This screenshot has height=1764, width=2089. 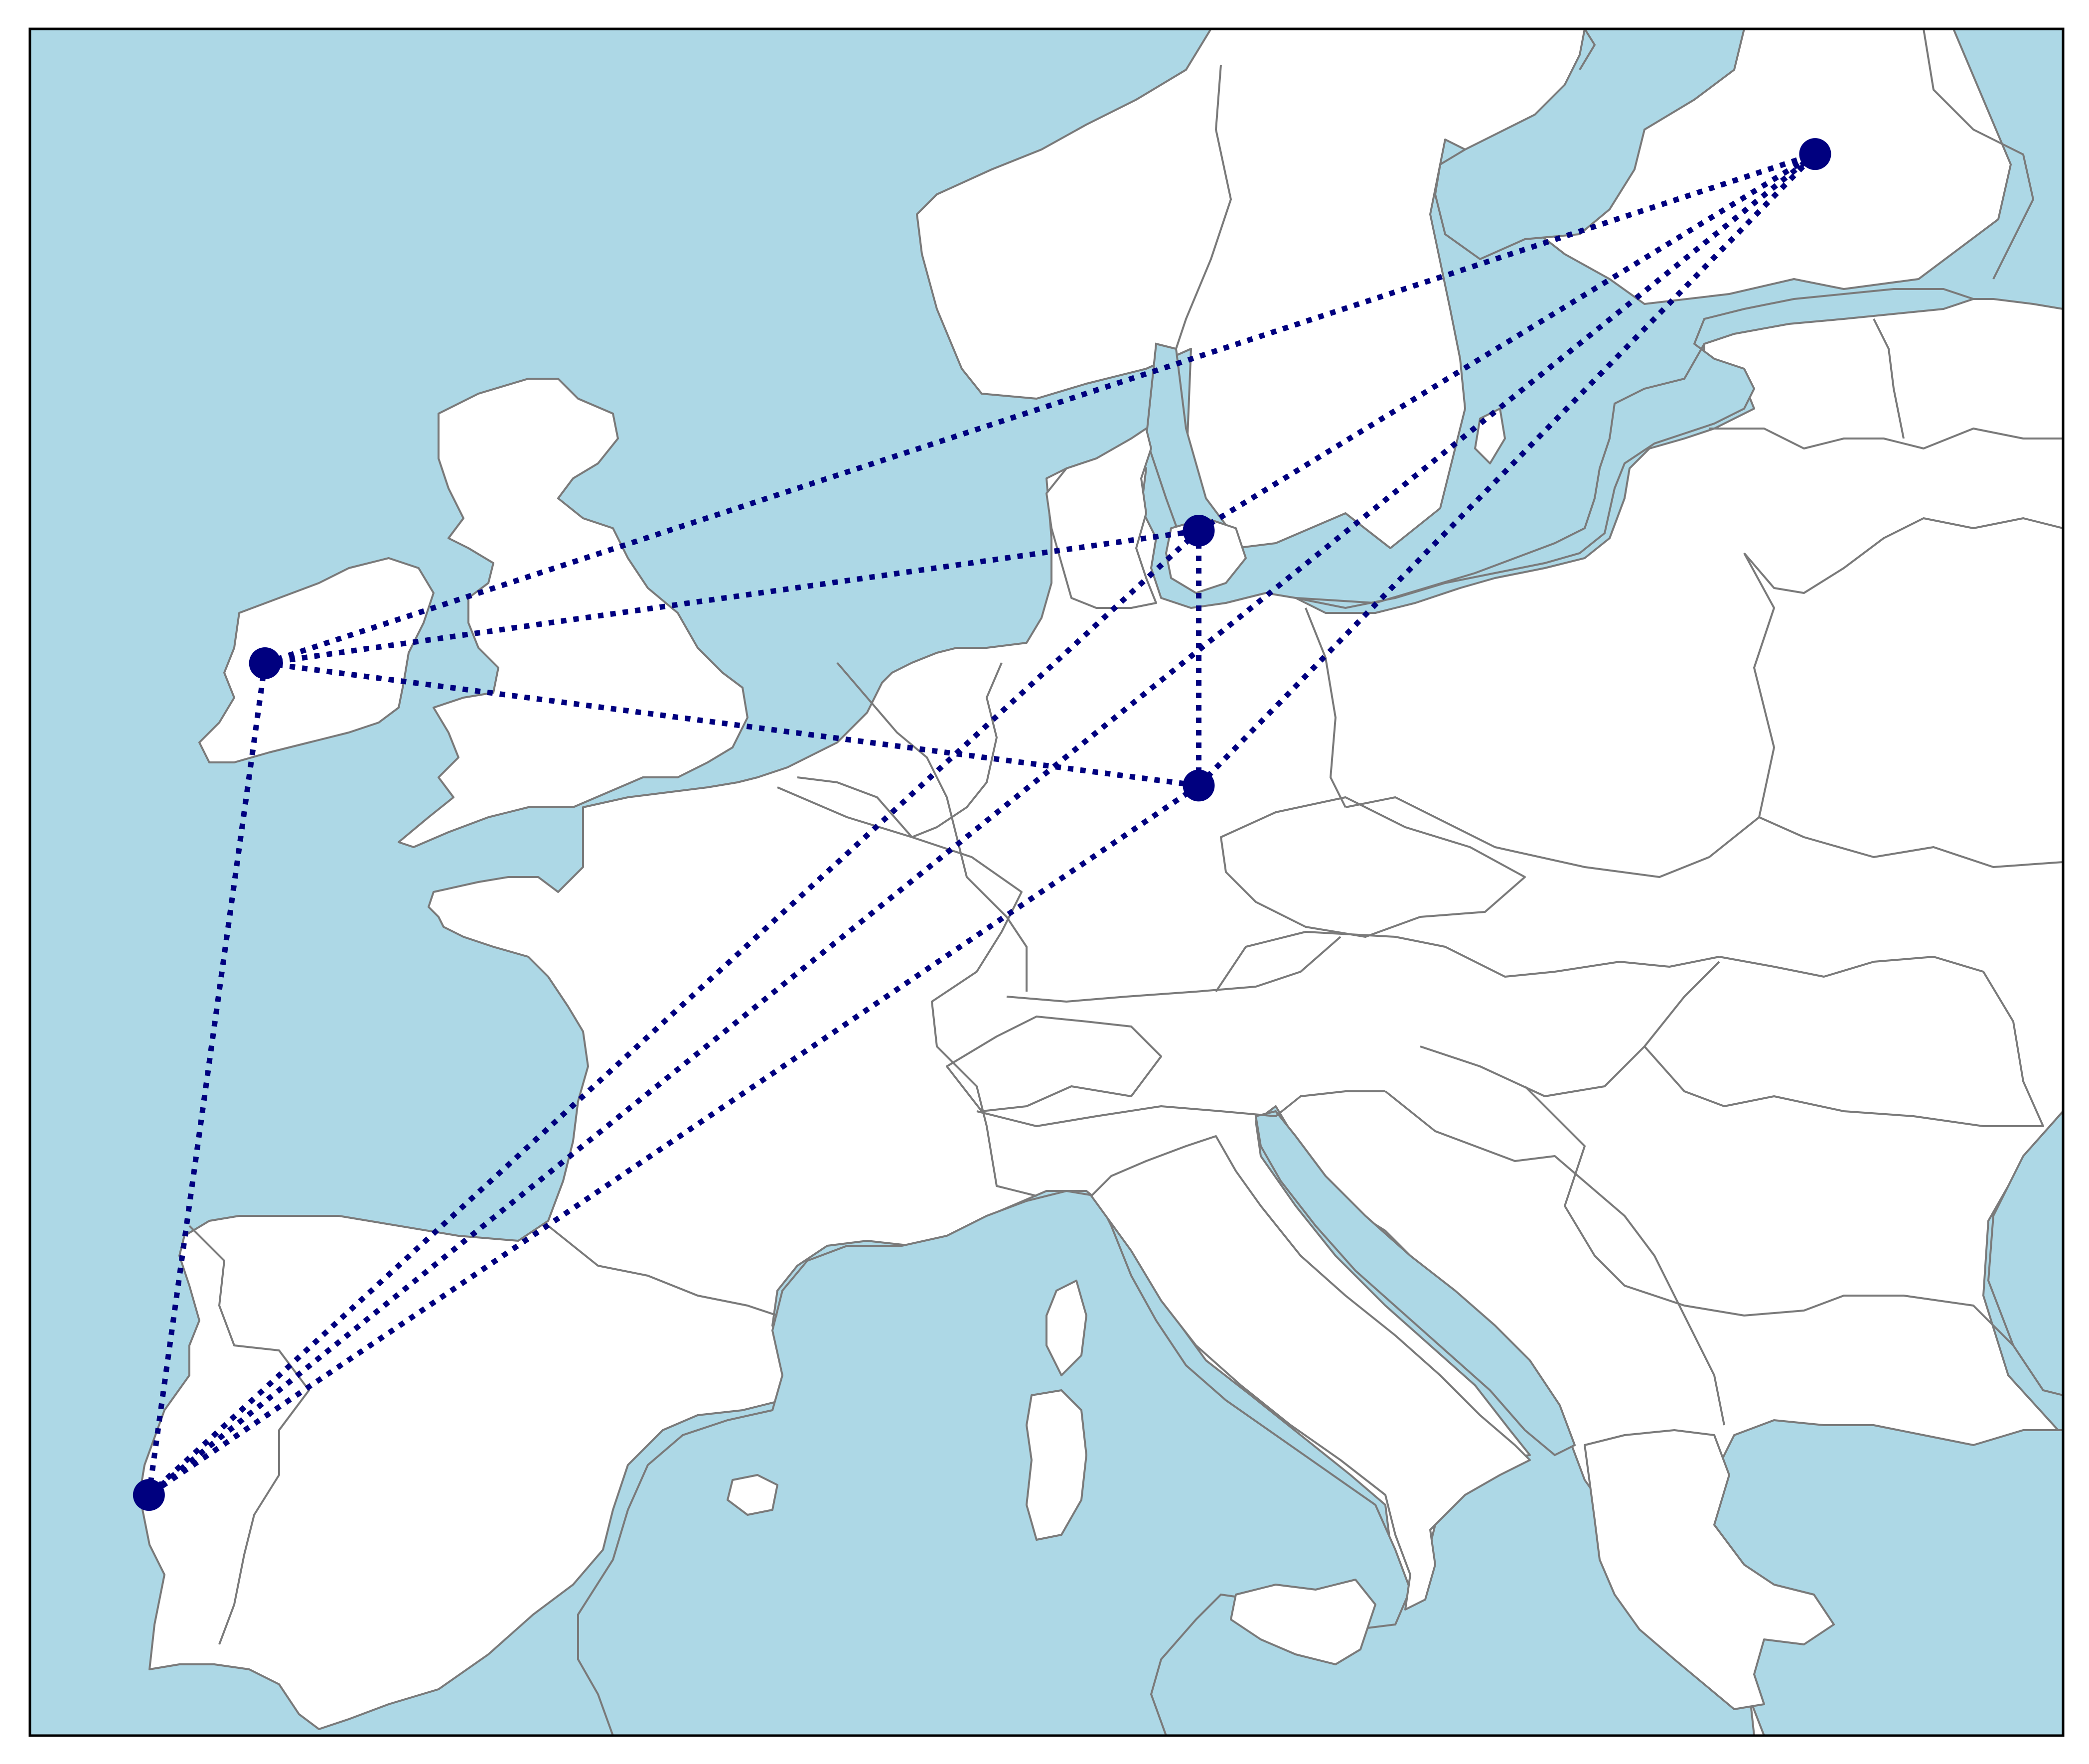 I want to click on city-marker-copenhagen, so click(x=1199, y=530).